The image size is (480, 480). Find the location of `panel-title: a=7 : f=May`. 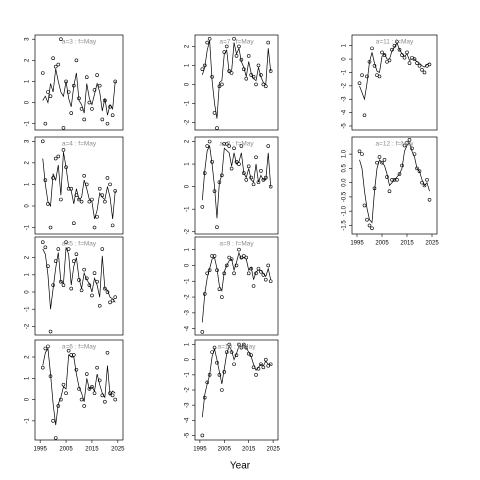

panel-title: a=7 : f=May is located at coordinates (236, 42).